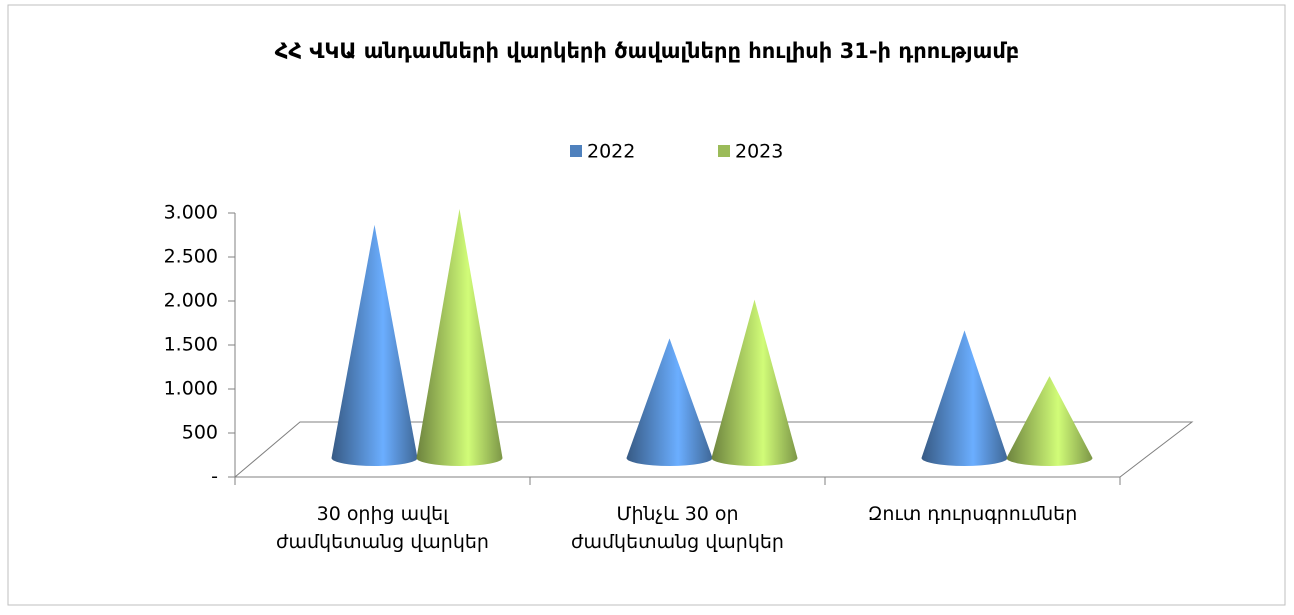  Describe the element at coordinates (191, 257) in the screenshot. I see `y-tick-label: 2.500` at that location.